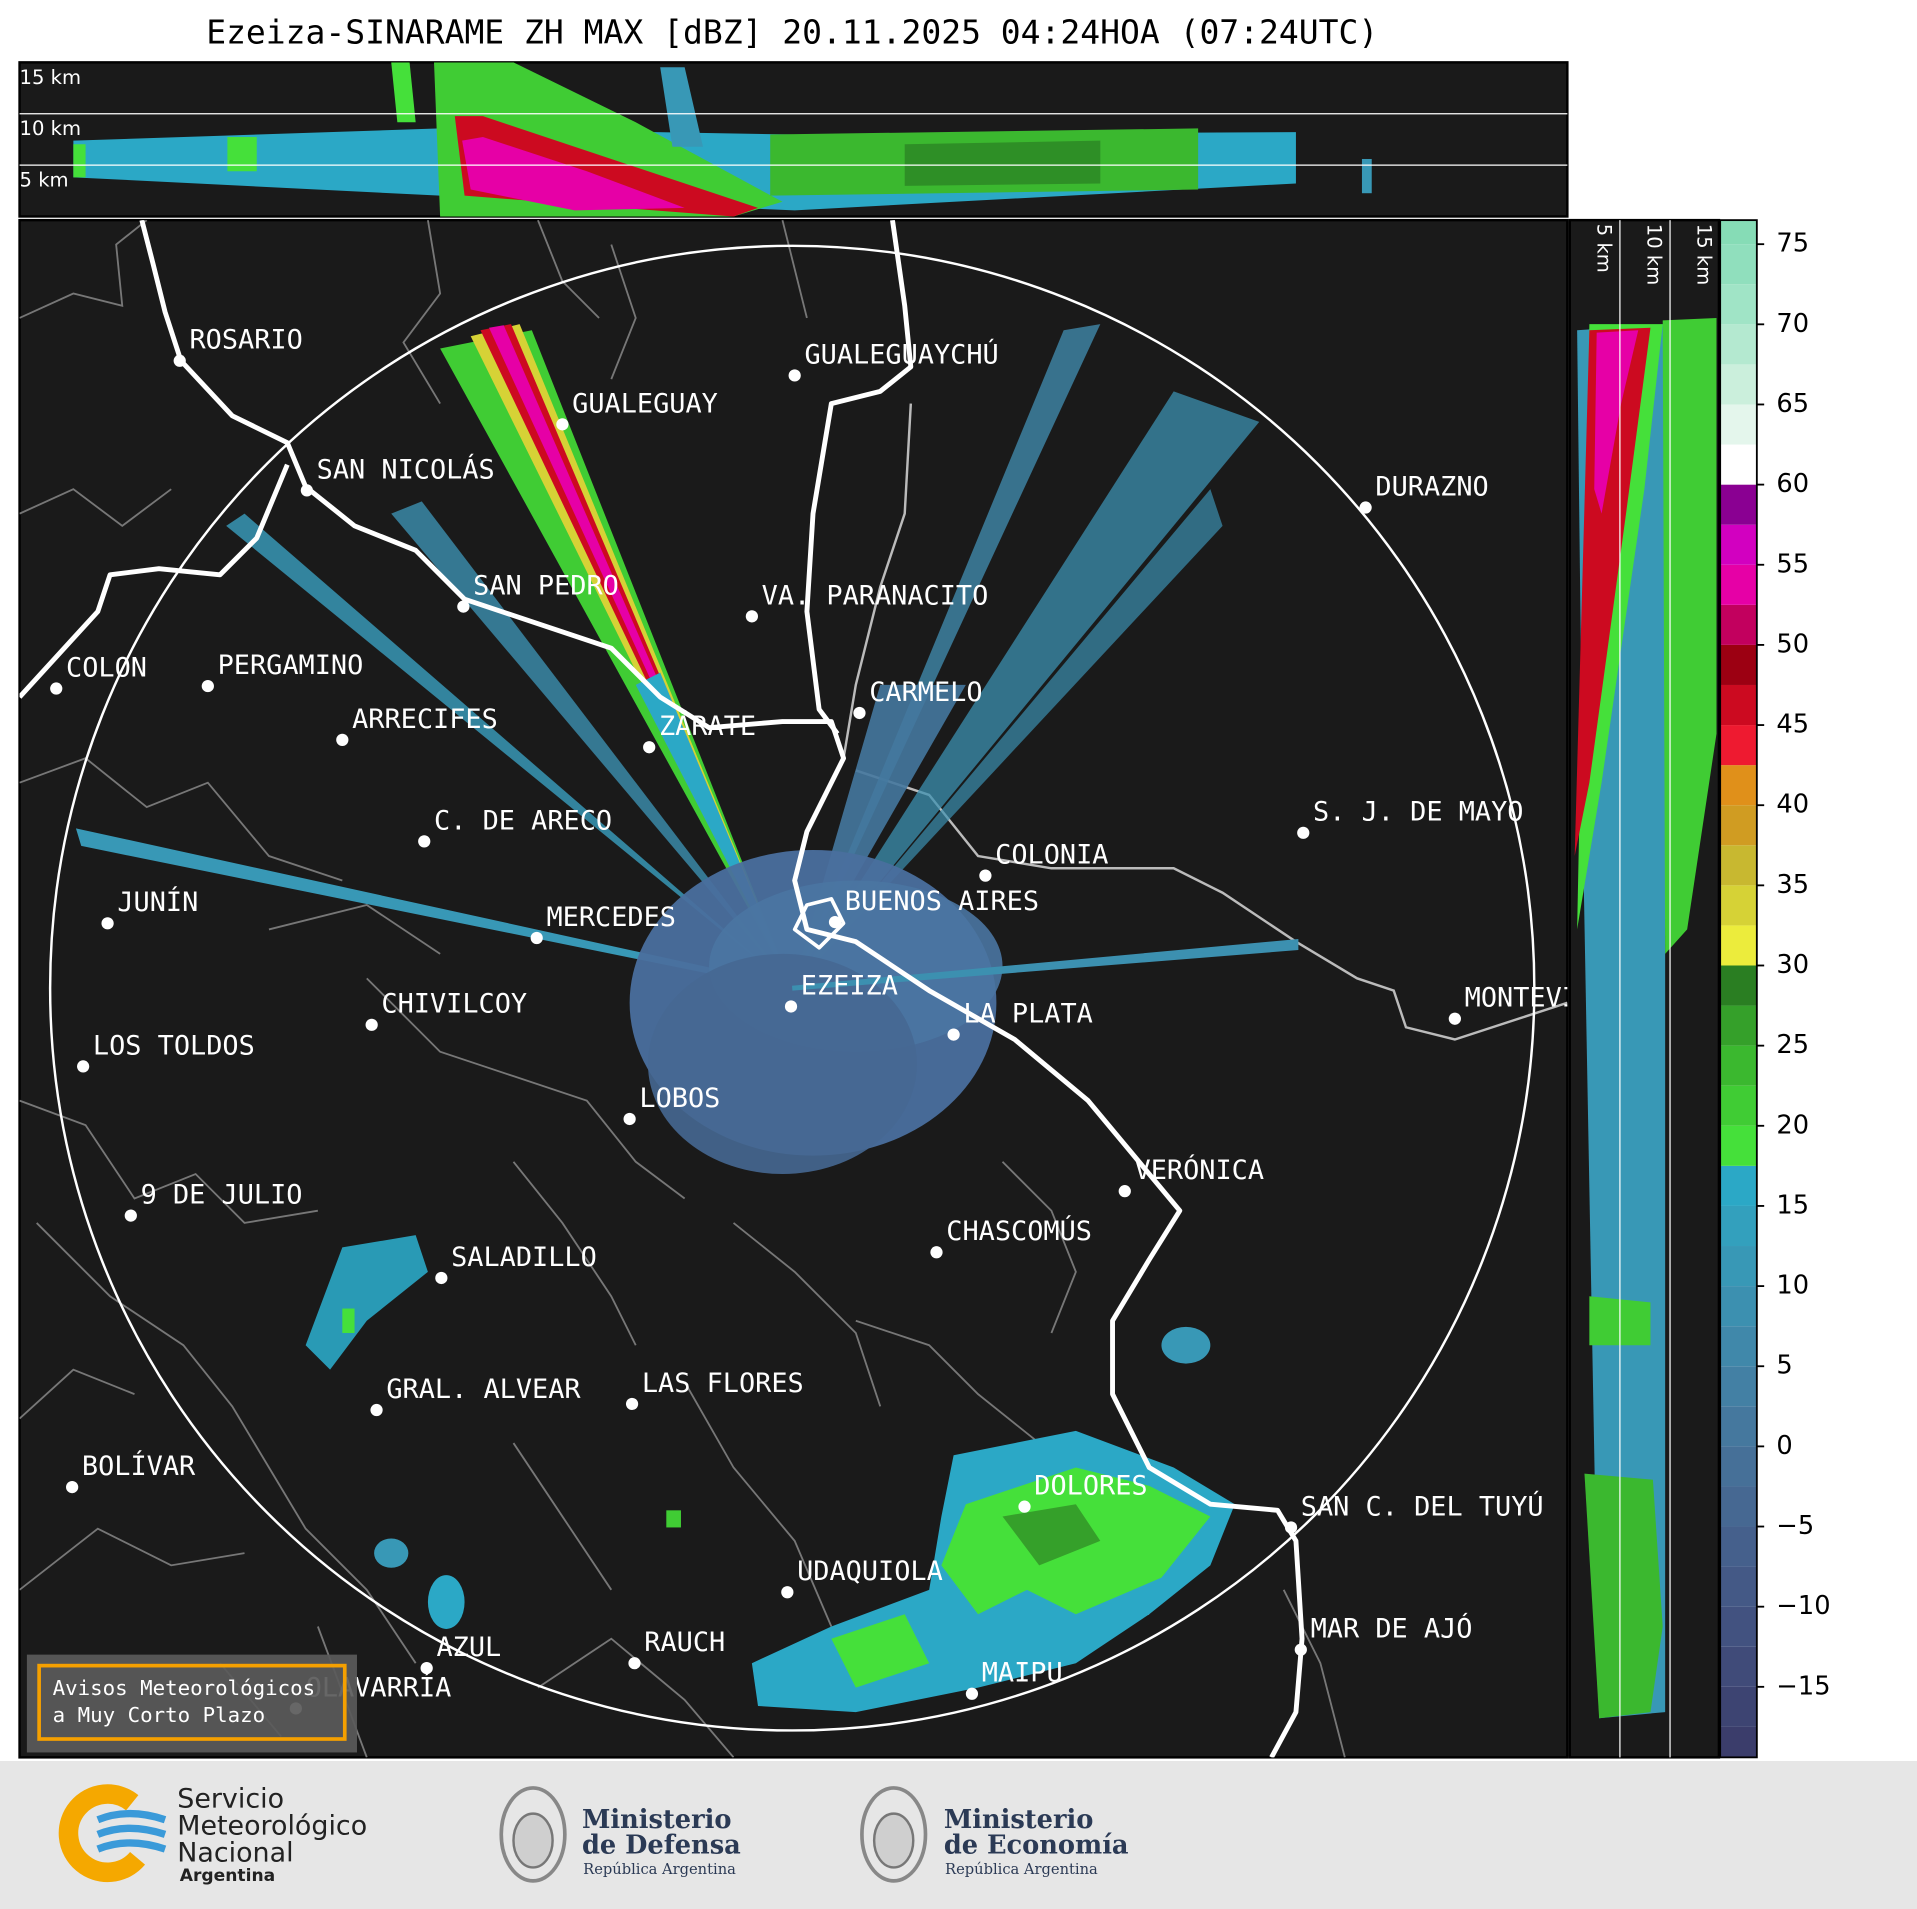 The height and width of the screenshot is (1909, 1917). Describe the element at coordinates (483, 1389) in the screenshot. I see `city-label: GRAL. ALVEAR` at that location.